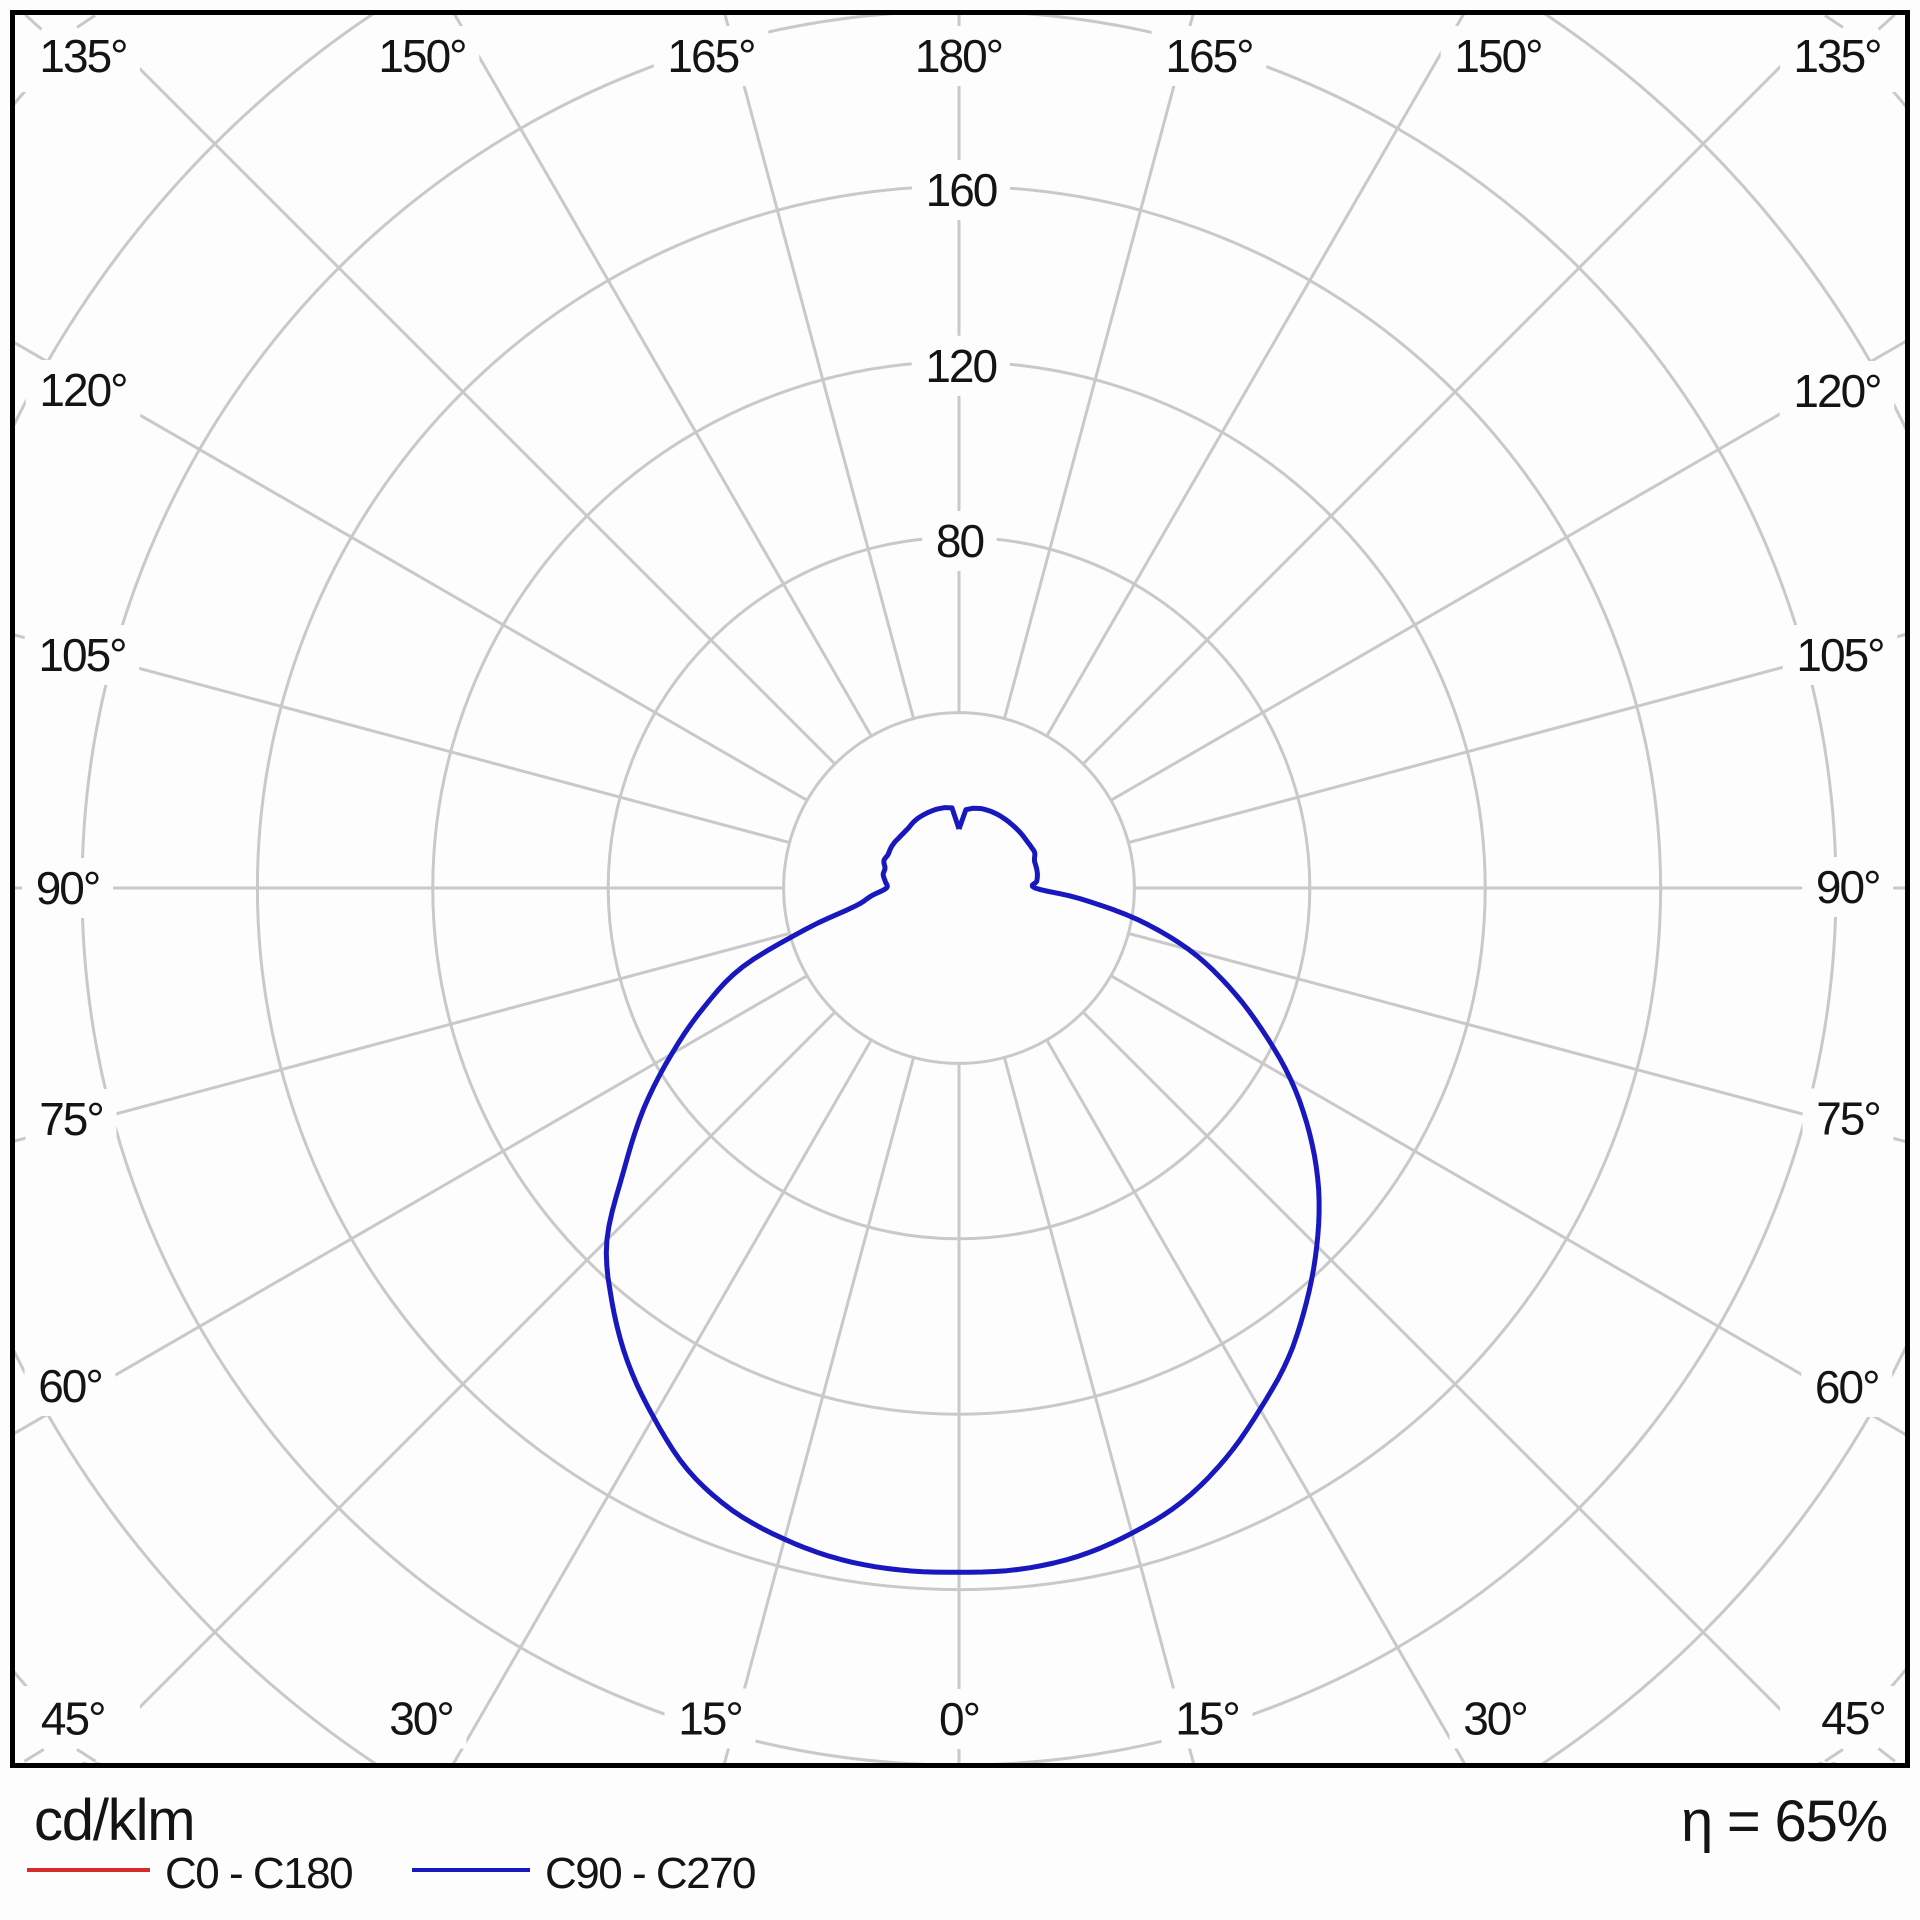 The image size is (1920, 1920). Describe the element at coordinates (959, 1719) in the screenshot. I see `svg-text: 0°` at that location.